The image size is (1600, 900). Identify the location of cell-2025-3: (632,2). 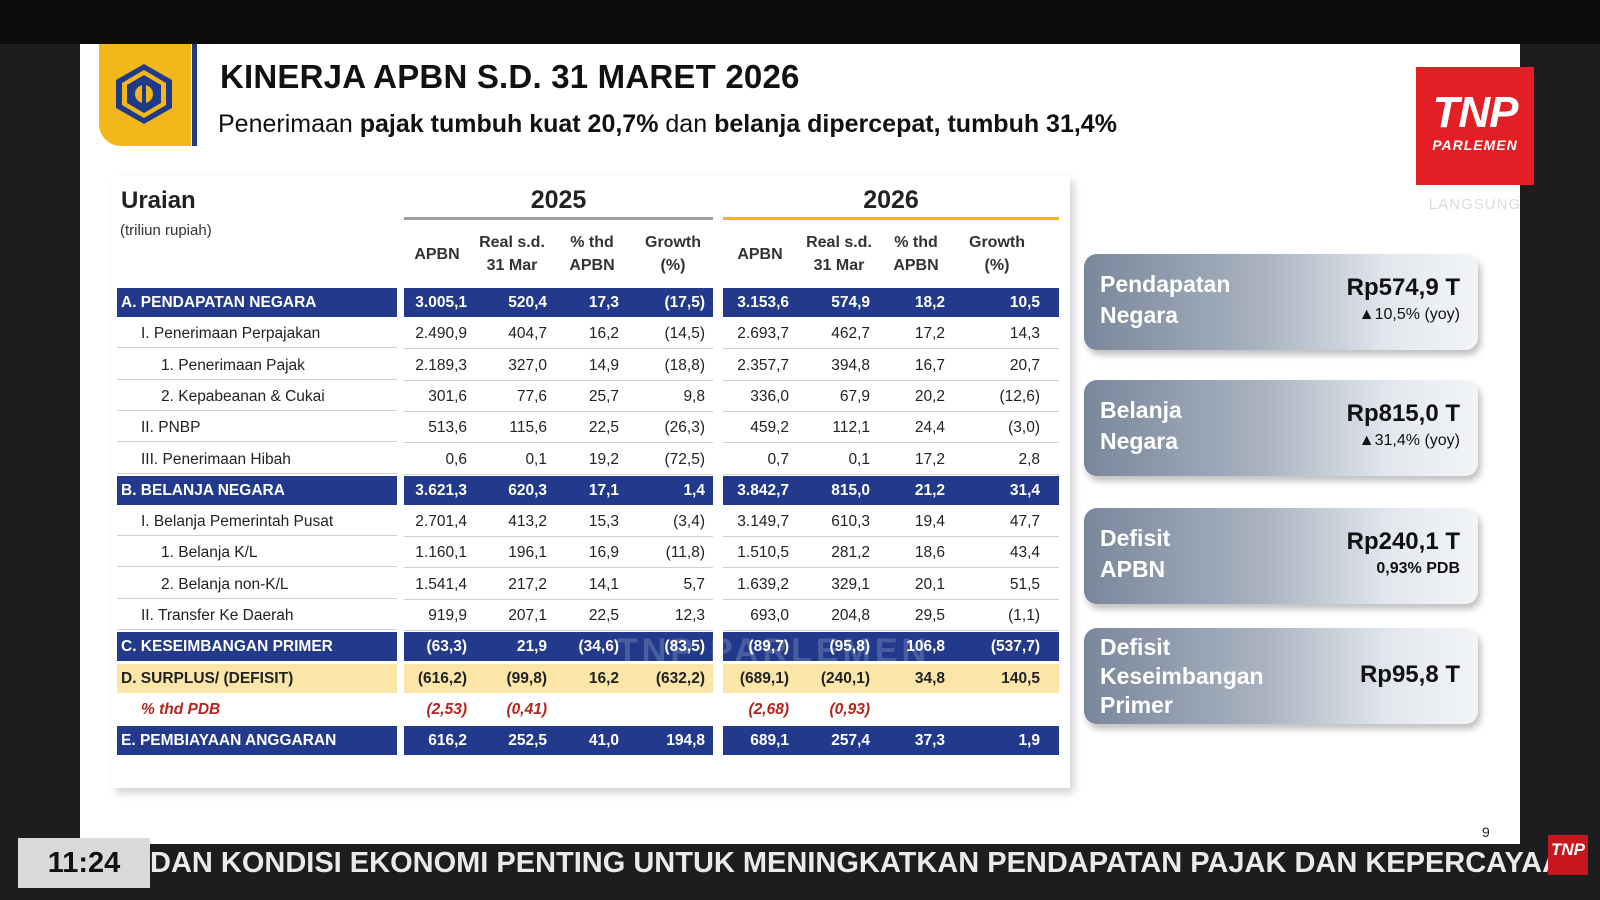
(680, 678).